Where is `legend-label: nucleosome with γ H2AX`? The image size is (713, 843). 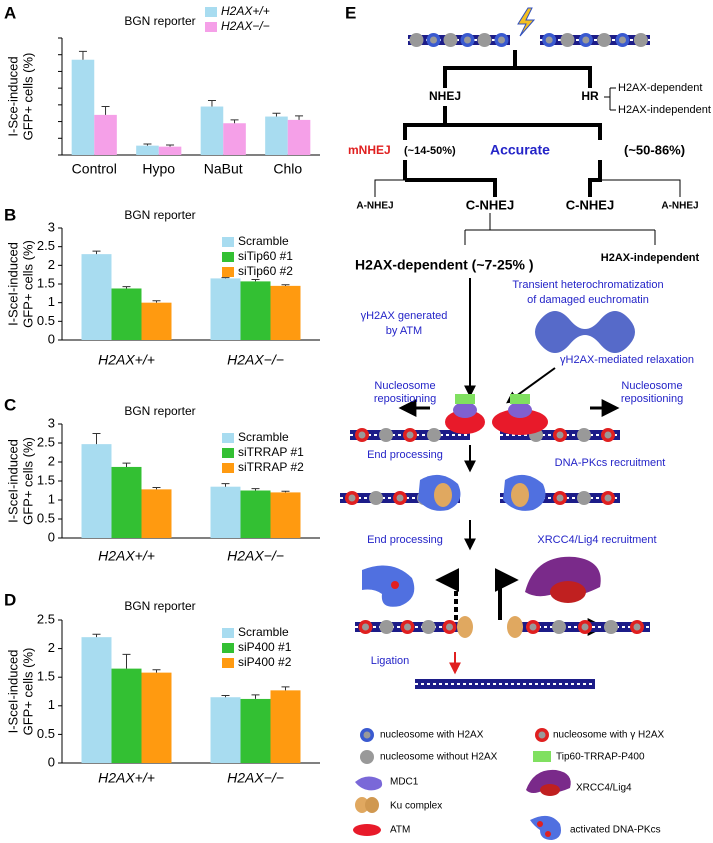
legend-label: nucleosome with γ H2AX is located at coordinates (608, 735).